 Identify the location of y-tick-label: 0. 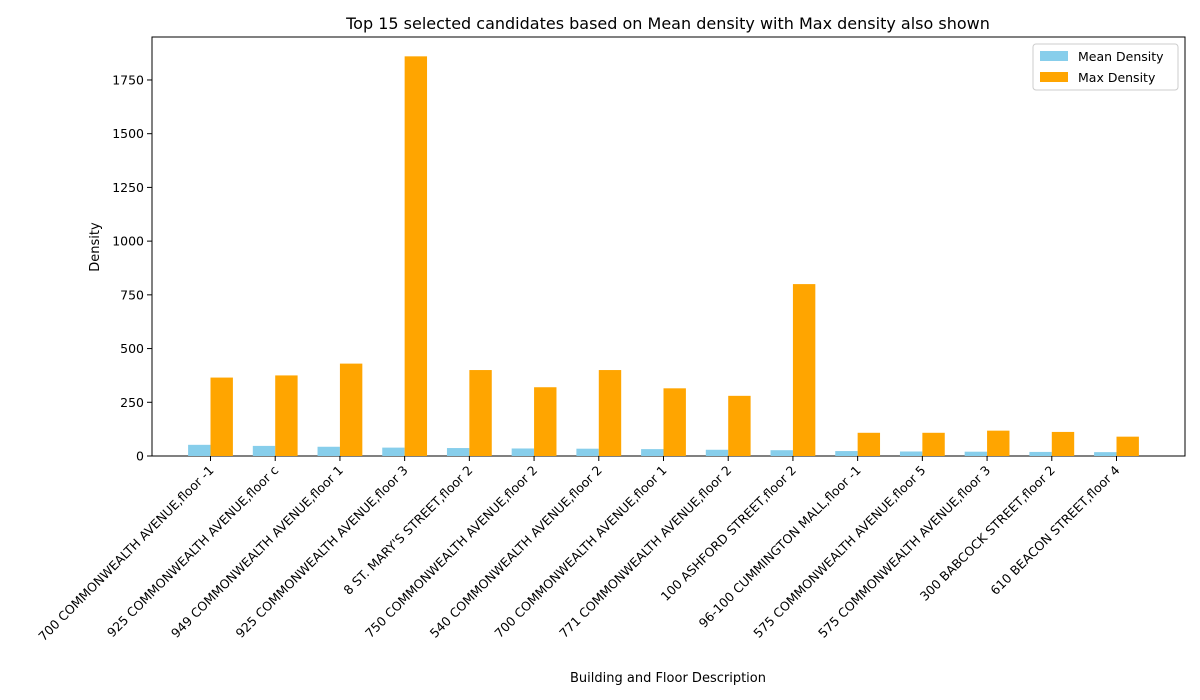
(140, 456).